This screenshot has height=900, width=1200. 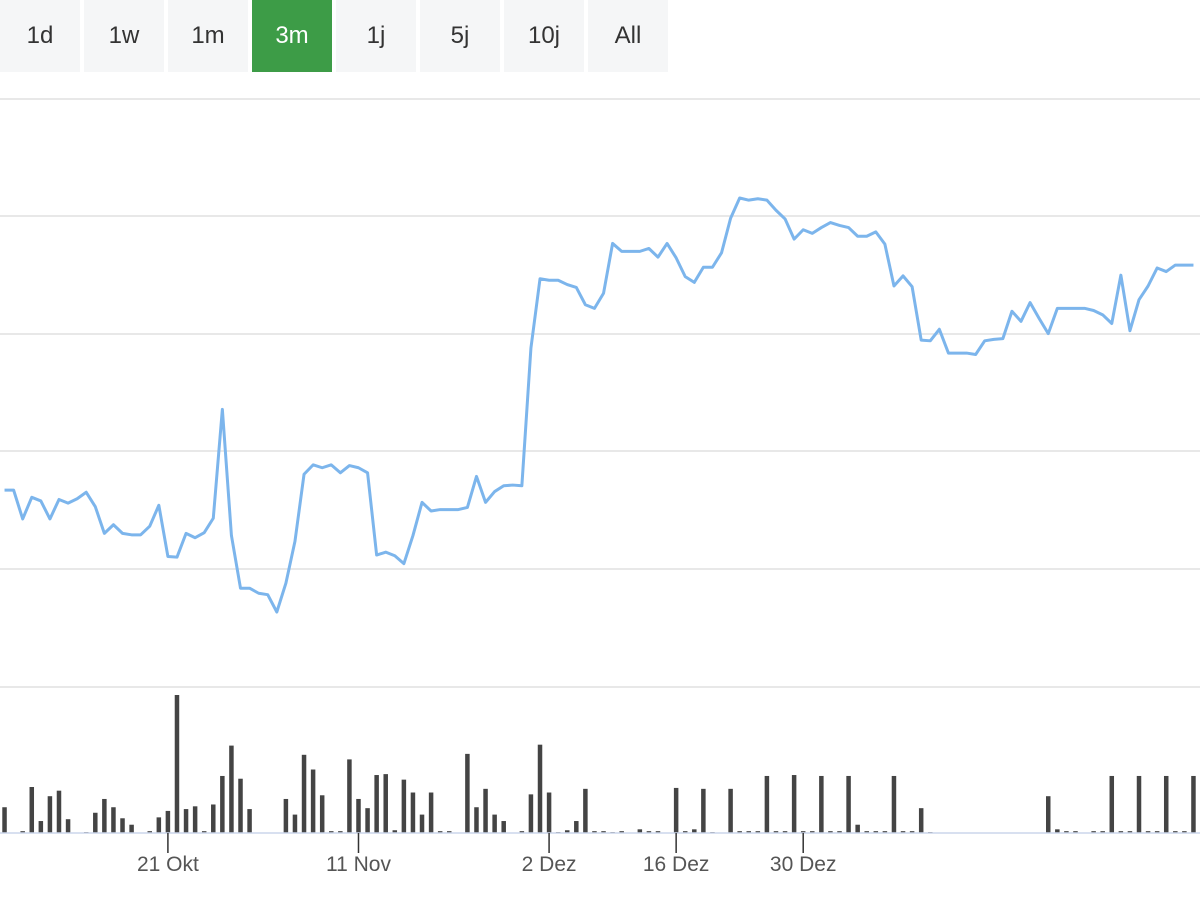 I want to click on range-selector: 1d 1w 1m 3m 1j 5j 10j All, so click(x=334, y=36).